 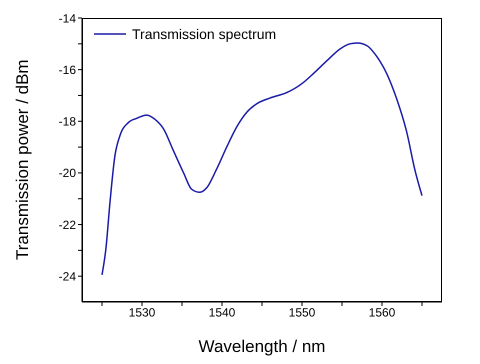 I want to click on x-tick-label: 1530, so click(x=142, y=313).